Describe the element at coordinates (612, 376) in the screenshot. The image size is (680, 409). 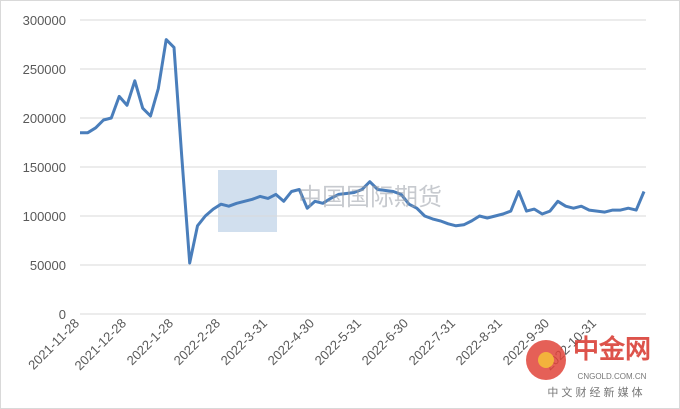
I see `watermark-text: CNGOLD.COM.CN` at that location.